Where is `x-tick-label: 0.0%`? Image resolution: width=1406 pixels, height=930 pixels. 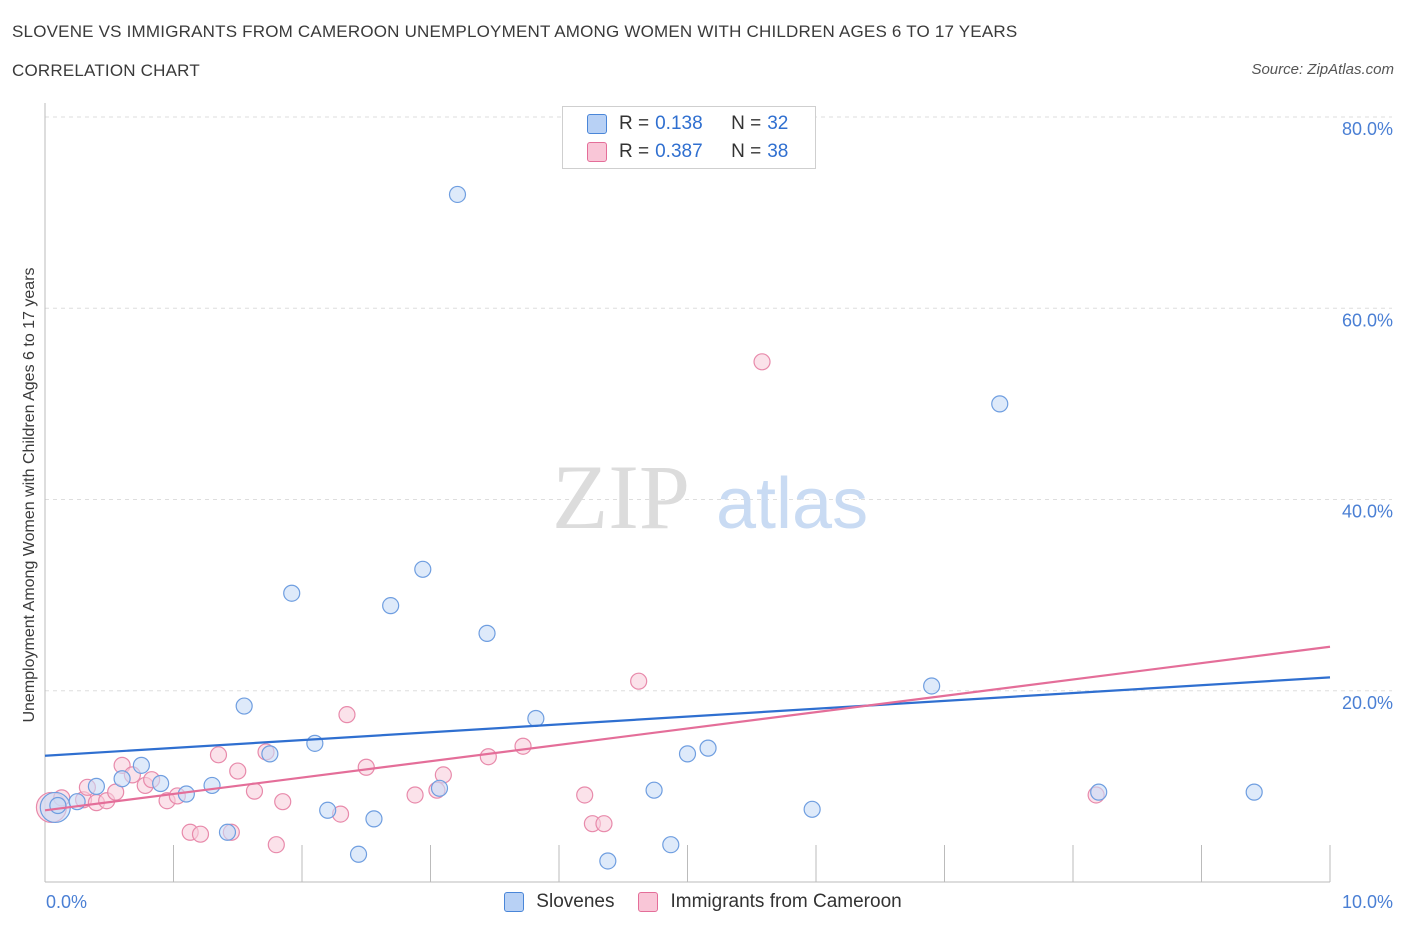 x-tick-label: 0.0% is located at coordinates (66, 902).